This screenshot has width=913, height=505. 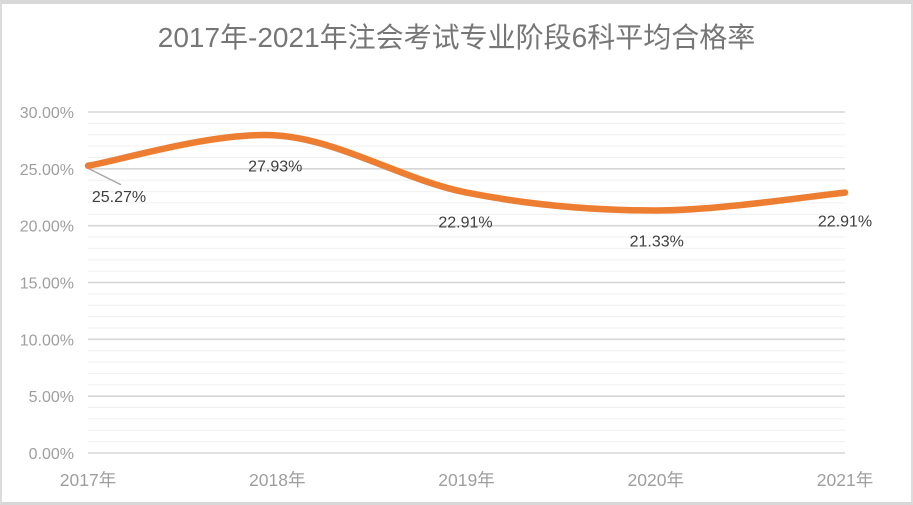 What do you see at coordinates (88, 480) in the screenshot?
I see `x-tick-label: 2017年` at bounding box center [88, 480].